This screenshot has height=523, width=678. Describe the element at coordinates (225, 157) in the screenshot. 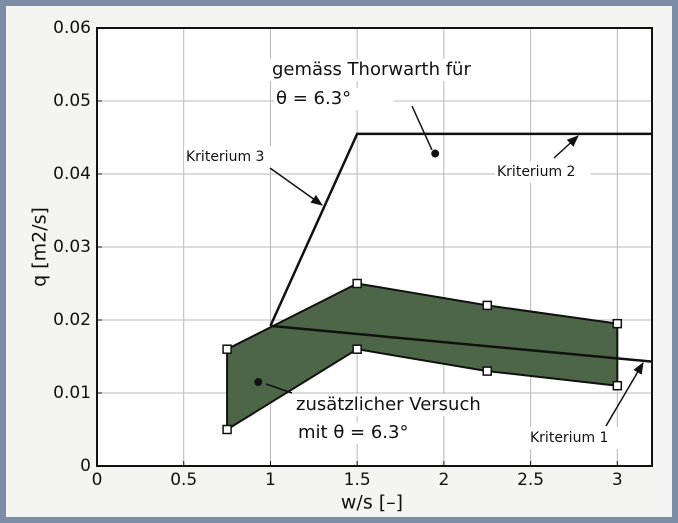

I see `annotation: Kriterium 3` at that location.